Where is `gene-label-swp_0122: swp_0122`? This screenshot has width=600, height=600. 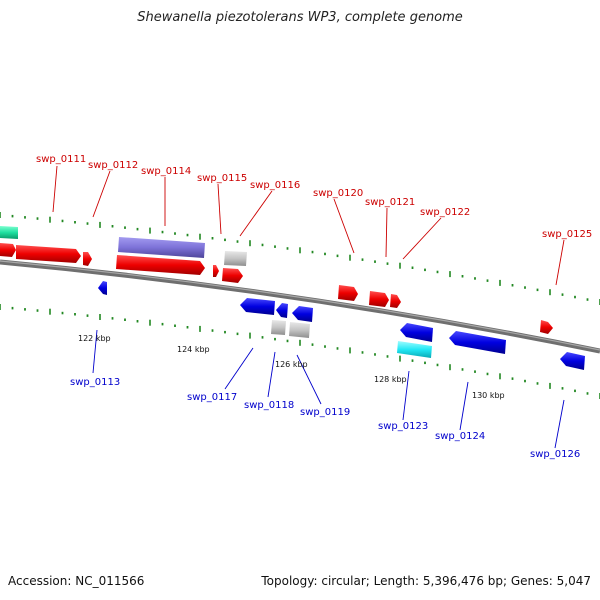
gene-label-swp_0122: swp_0122 is located at coordinates (445, 212).